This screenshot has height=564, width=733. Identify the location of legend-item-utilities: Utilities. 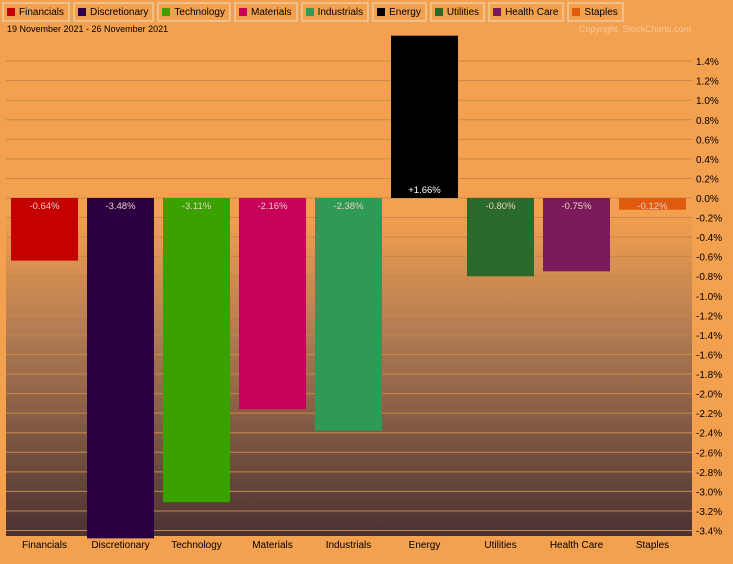
(457, 12).